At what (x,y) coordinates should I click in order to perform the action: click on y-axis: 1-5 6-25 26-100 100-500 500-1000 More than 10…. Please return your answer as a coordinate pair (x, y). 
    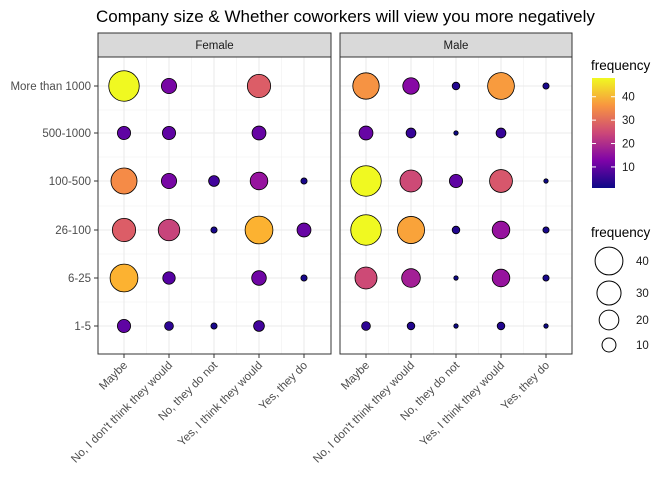
    Looking at the image, I should click on (54, 207).